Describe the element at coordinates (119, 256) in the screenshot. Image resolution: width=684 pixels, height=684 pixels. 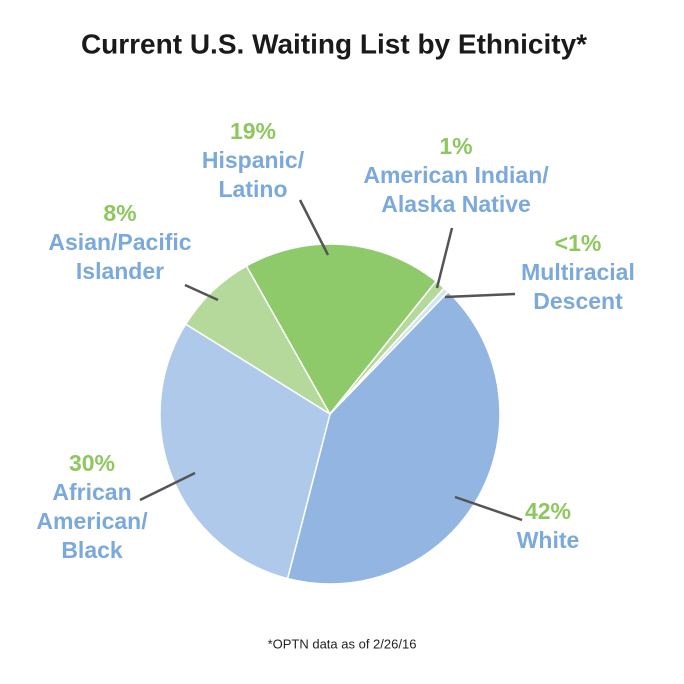
I see `slice-label: Asian/Pacific Islander` at that location.